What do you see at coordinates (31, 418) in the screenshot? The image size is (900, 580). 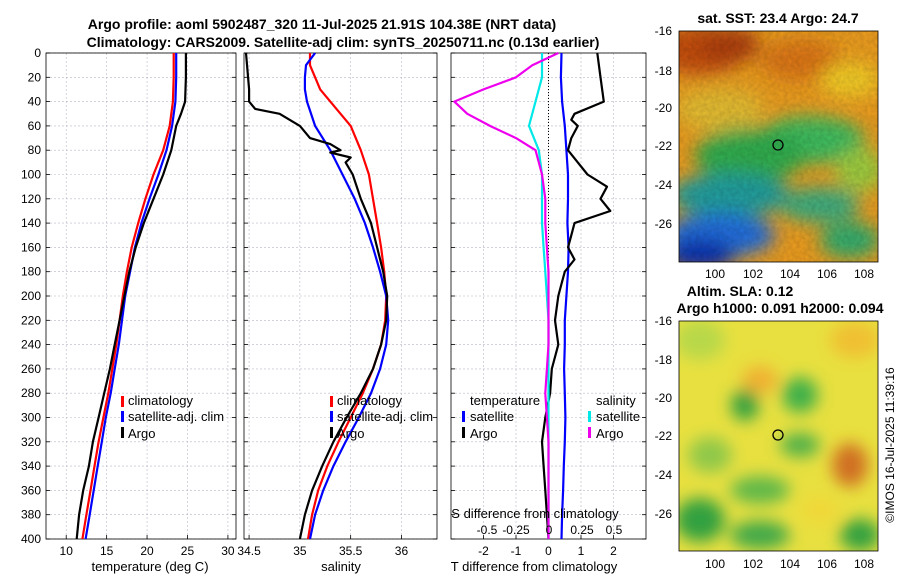 I see `depth-tick-label: 300` at bounding box center [31, 418].